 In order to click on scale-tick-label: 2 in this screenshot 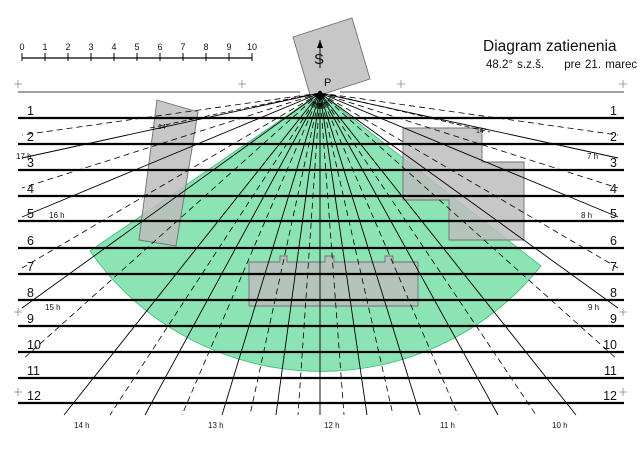, I will do `click(67, 47)`.